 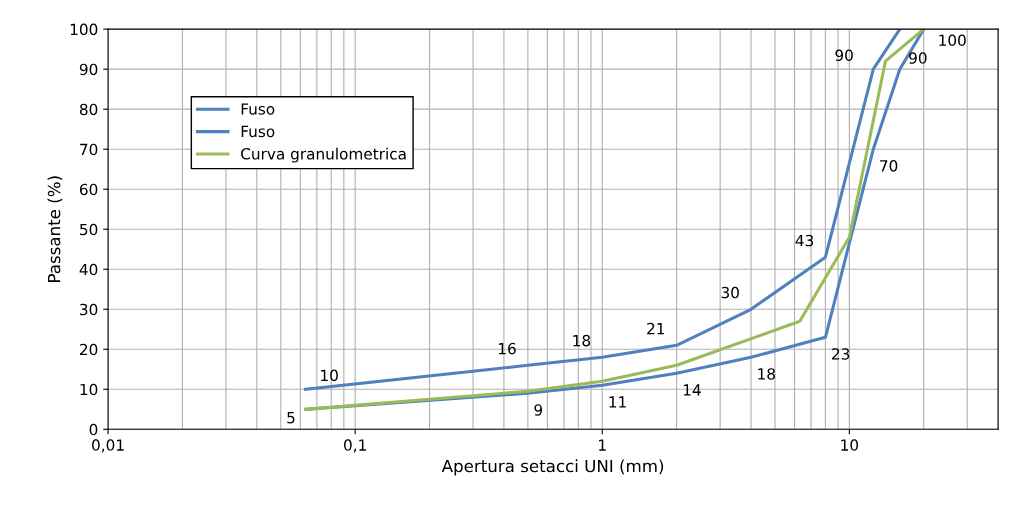 What do you see at coordinates (89, 149) in the screenshot?
I see `y-tick-label: 70` at bounding box center [89, 149].